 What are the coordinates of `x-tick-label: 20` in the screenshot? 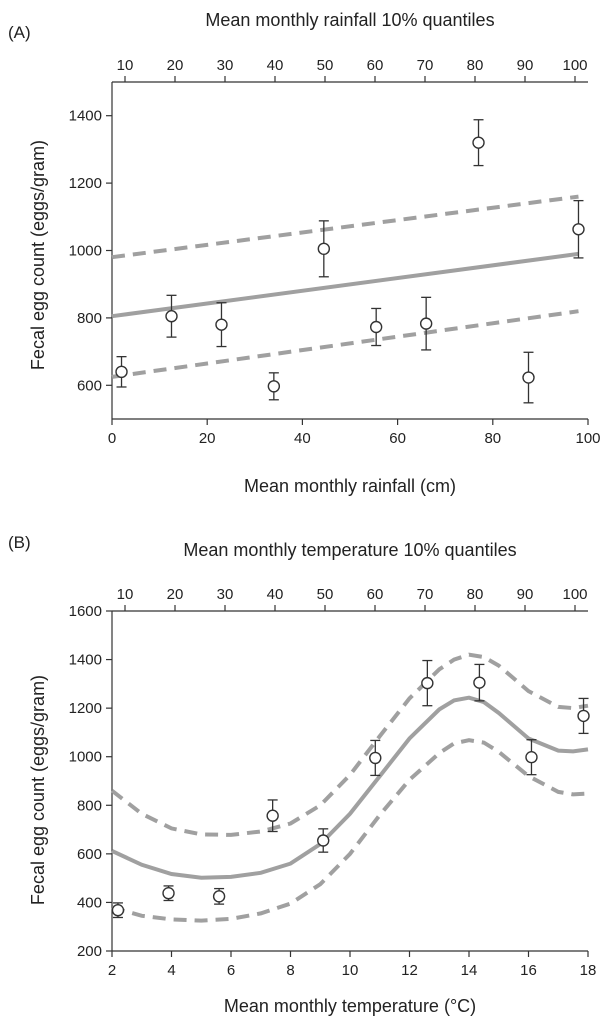 It's located at (207, 438).